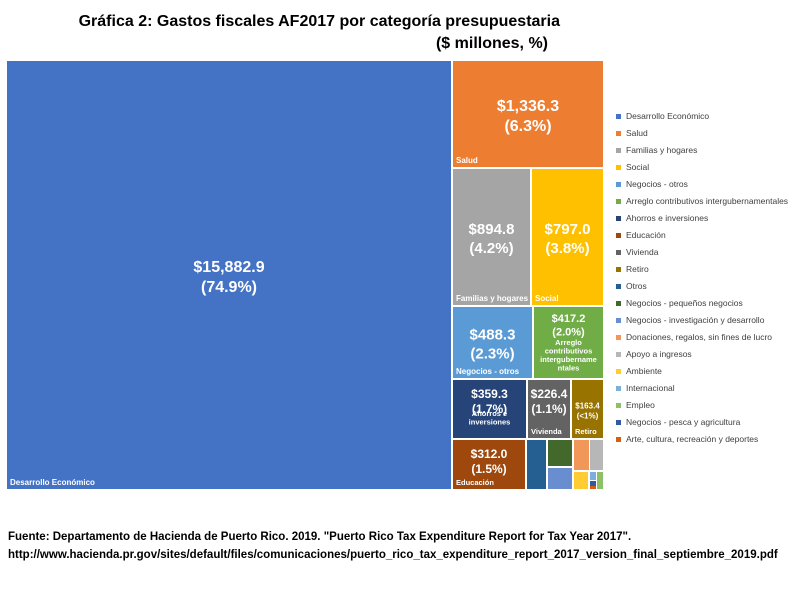  I want to click on treemap-cell-retiro, so click(587, 409).